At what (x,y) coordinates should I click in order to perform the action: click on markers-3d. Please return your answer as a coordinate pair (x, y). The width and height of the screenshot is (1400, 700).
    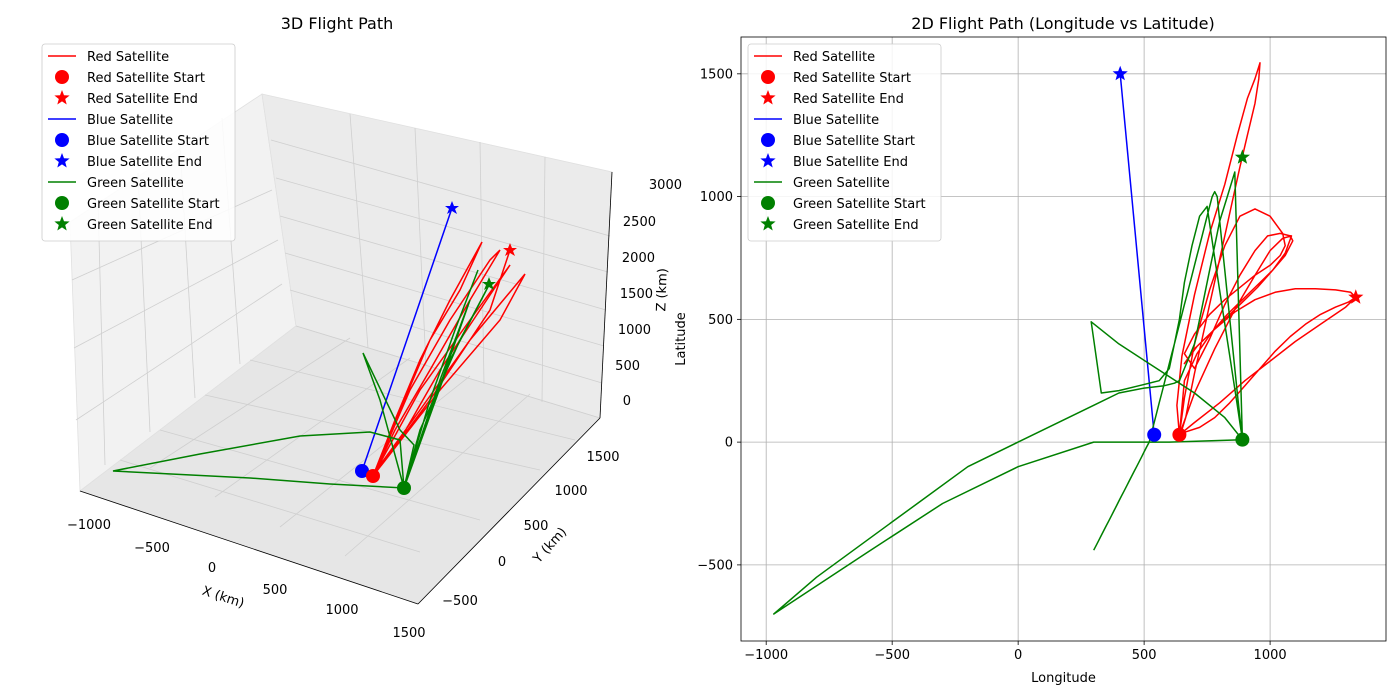
    Looking at the image, I should click on (436, 348).